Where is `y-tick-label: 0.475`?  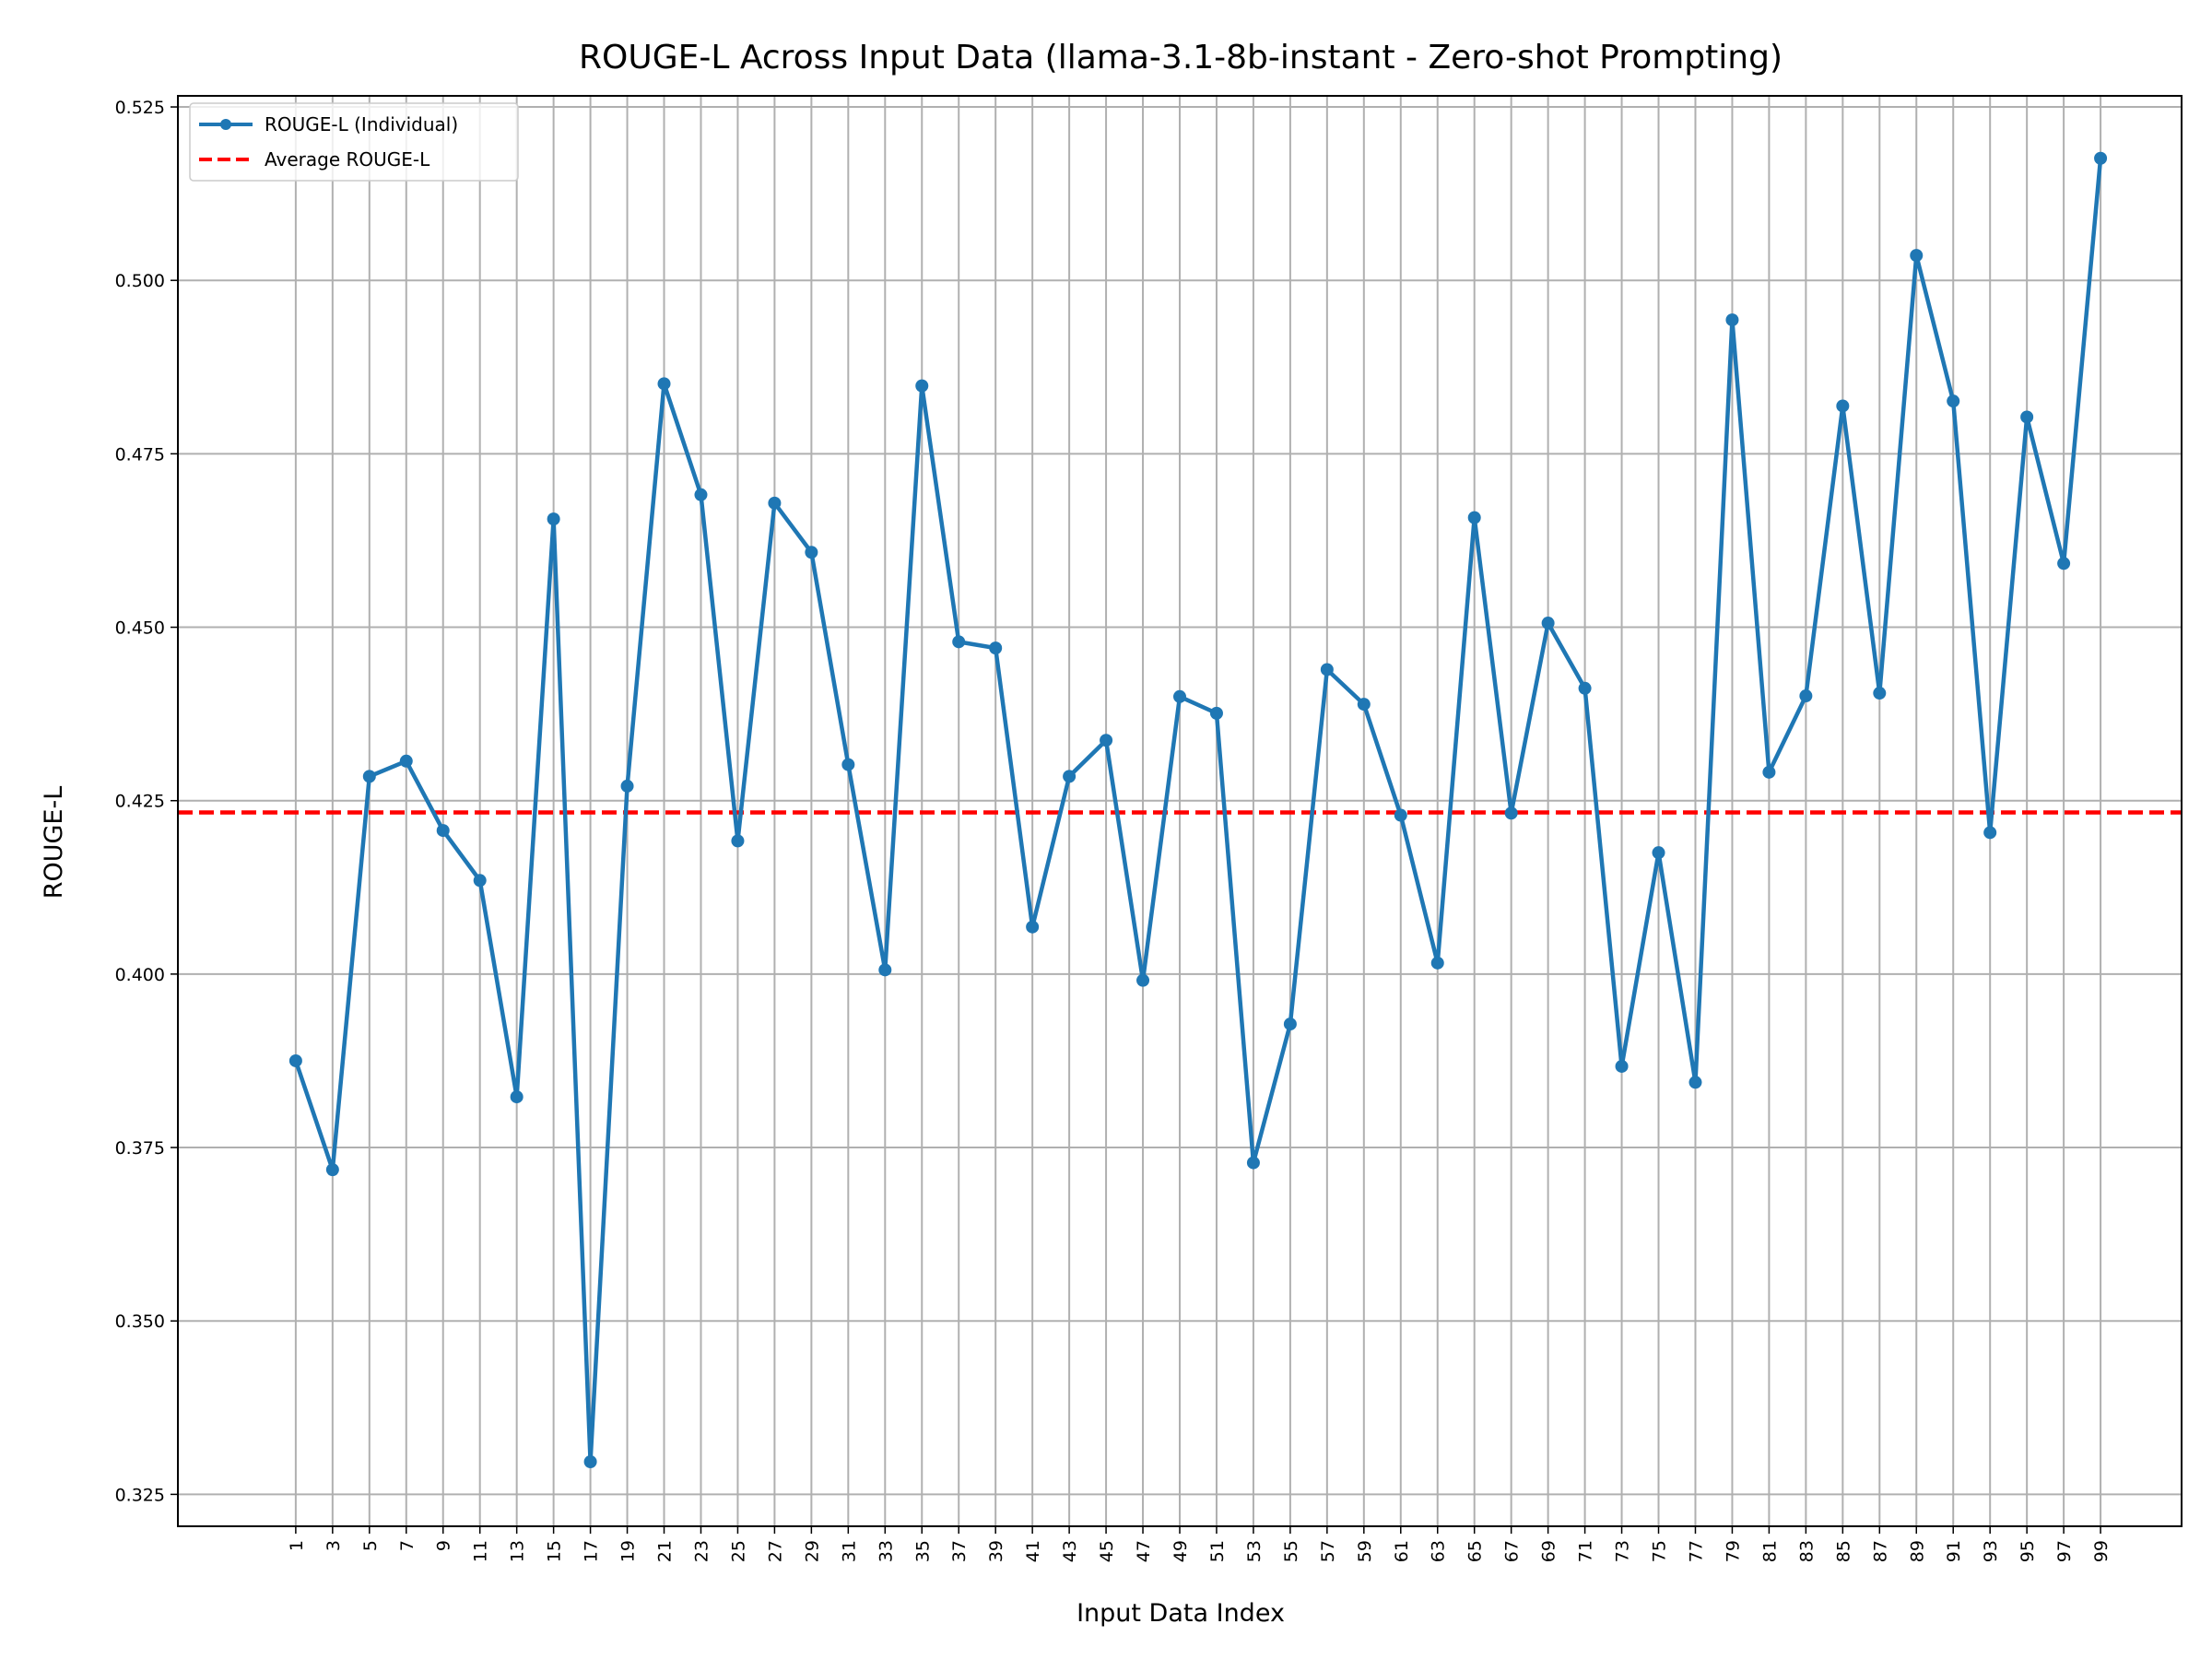 y-tick-label: 0.475 is located at coordinates (140, 454).